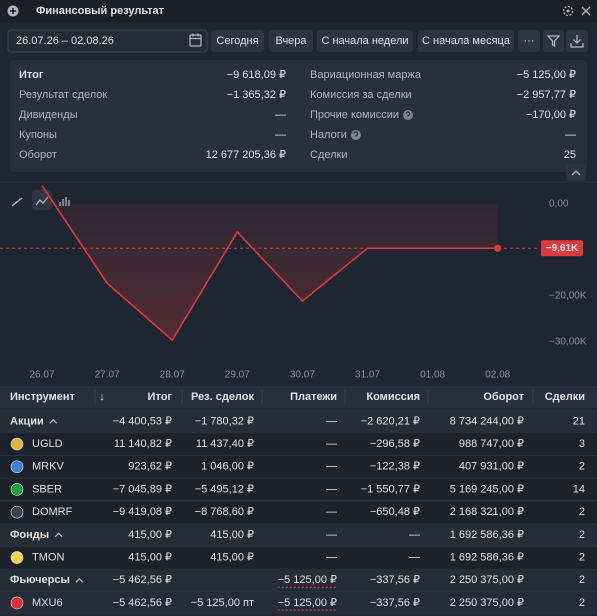 The image size is (597, 616). What do you see at coordinates (142, 512) in the screenshot?
I see `table-cell: −9 419,08 ₽` at bounding box center [142, 512].